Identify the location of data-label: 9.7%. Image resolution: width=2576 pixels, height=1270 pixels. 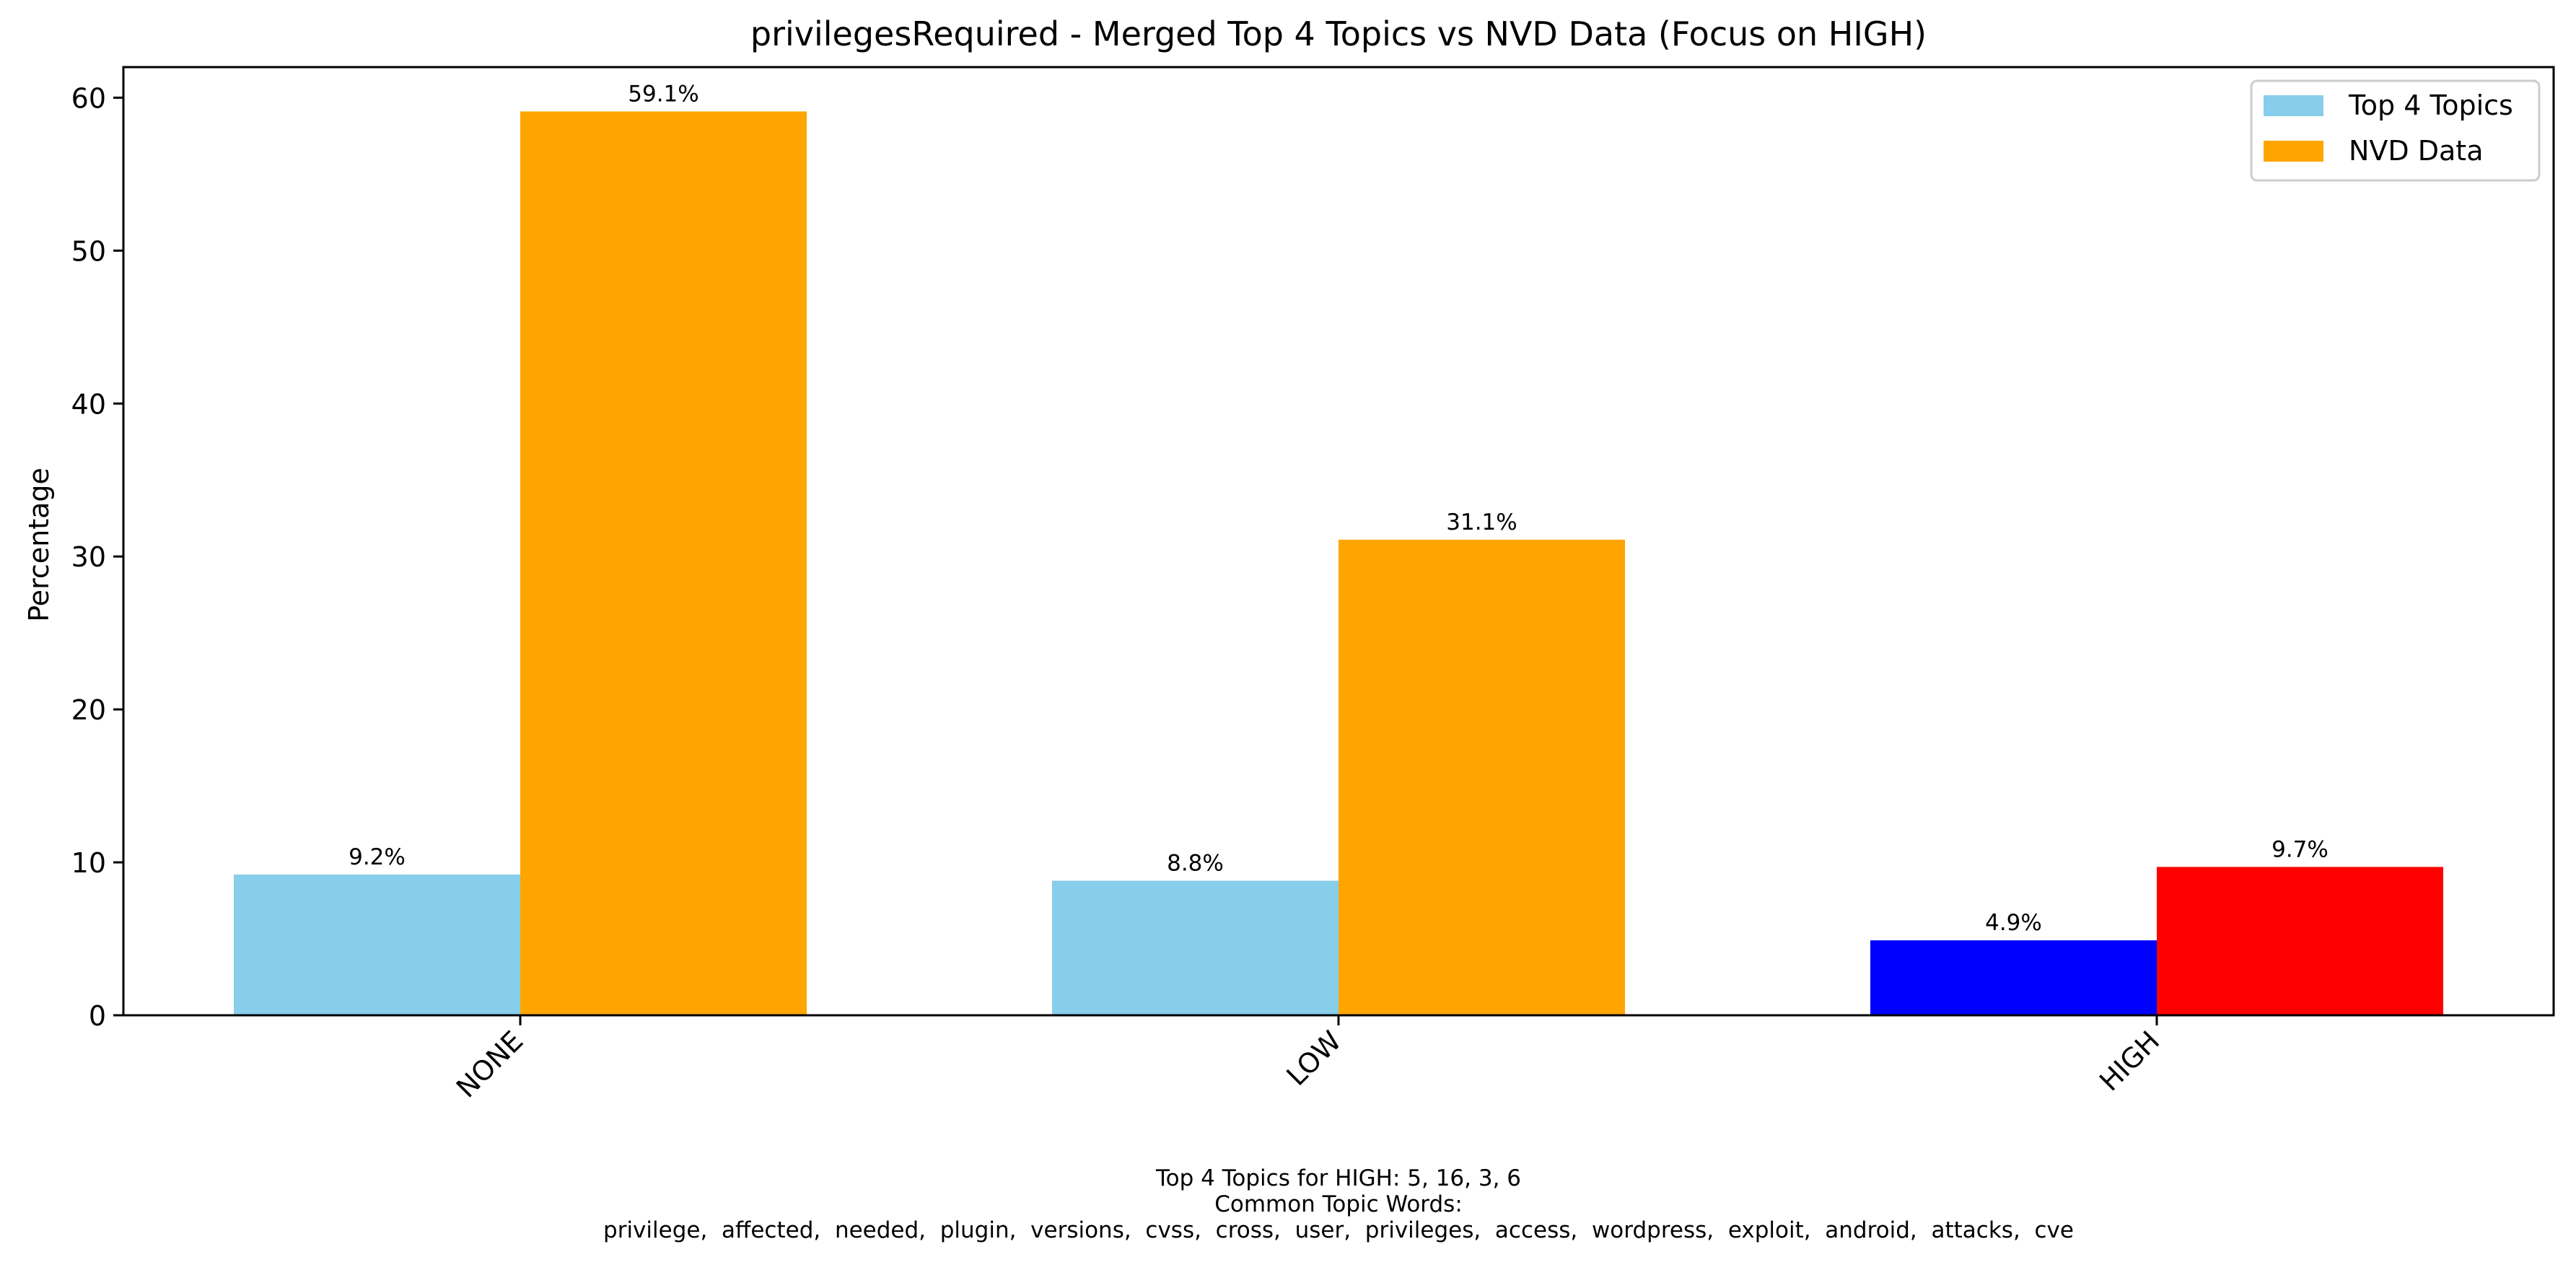
(2300, 849).